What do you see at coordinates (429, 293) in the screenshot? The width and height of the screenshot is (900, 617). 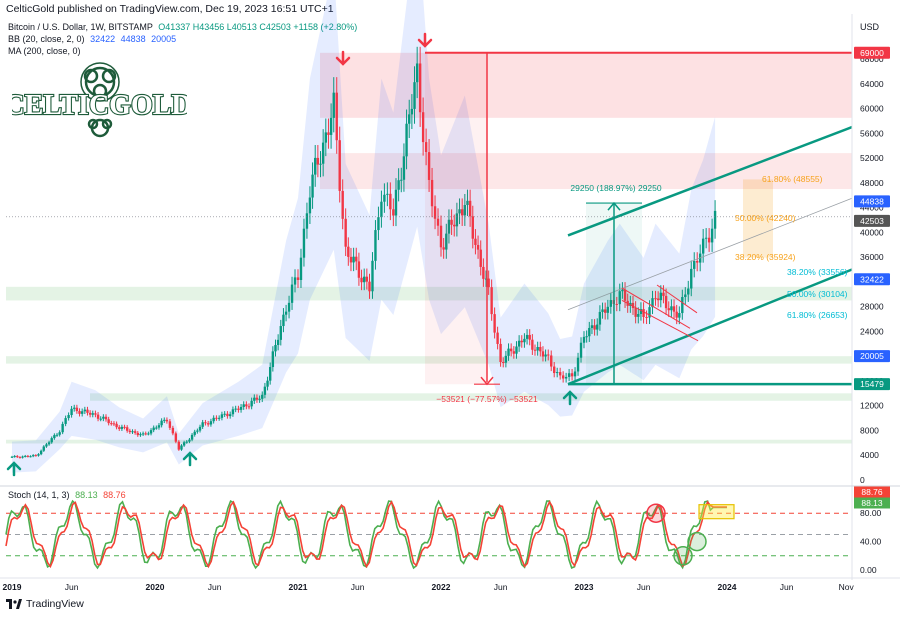 I see `support-zone-30k` at bounding box center [429, 293].